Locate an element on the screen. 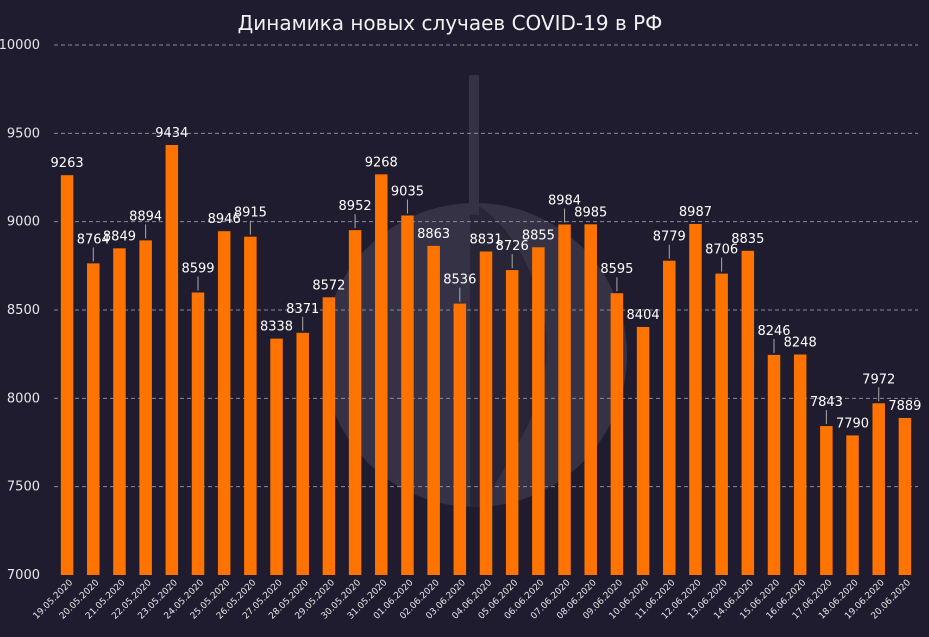 The image size is (929, 637). data-label: 8248 is located at coordinates (800, 343).